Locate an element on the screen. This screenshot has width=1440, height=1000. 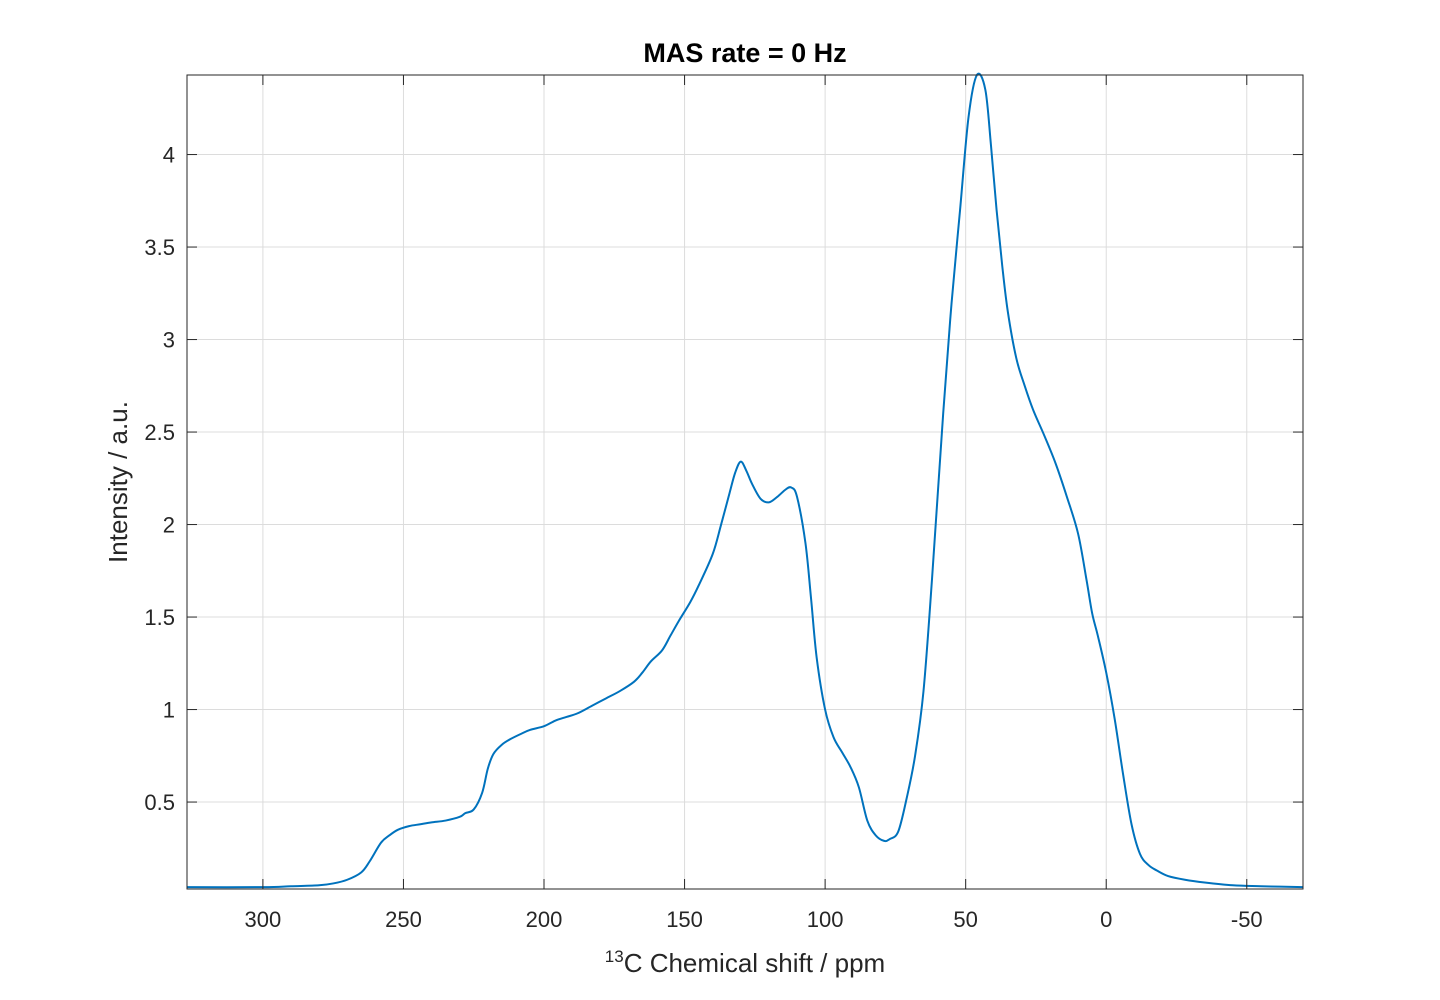
y-tick-label: 4 is located at coordinates (169, 155).